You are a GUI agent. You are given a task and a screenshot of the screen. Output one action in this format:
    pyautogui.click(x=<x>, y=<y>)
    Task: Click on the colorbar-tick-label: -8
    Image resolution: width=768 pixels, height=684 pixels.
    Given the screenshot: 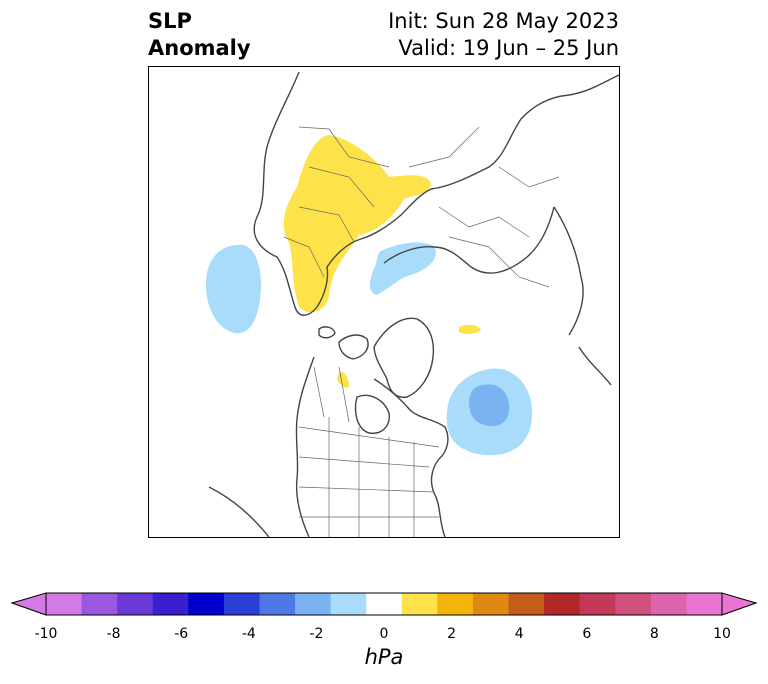 What is the action you would take?
    pyautogui.click(x=113, y=634)
    